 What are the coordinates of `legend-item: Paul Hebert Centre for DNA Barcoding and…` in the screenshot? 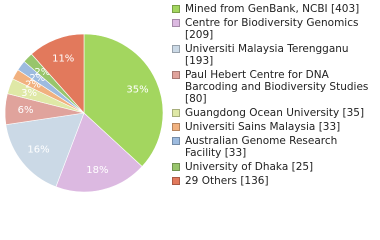 It's located at (274, 87).